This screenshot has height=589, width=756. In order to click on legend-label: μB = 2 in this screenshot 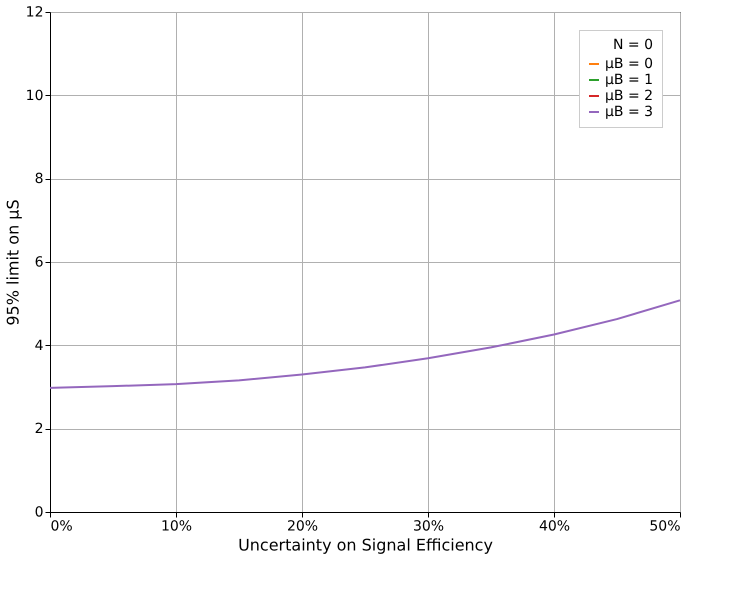, I will do `click(629, 96)`.